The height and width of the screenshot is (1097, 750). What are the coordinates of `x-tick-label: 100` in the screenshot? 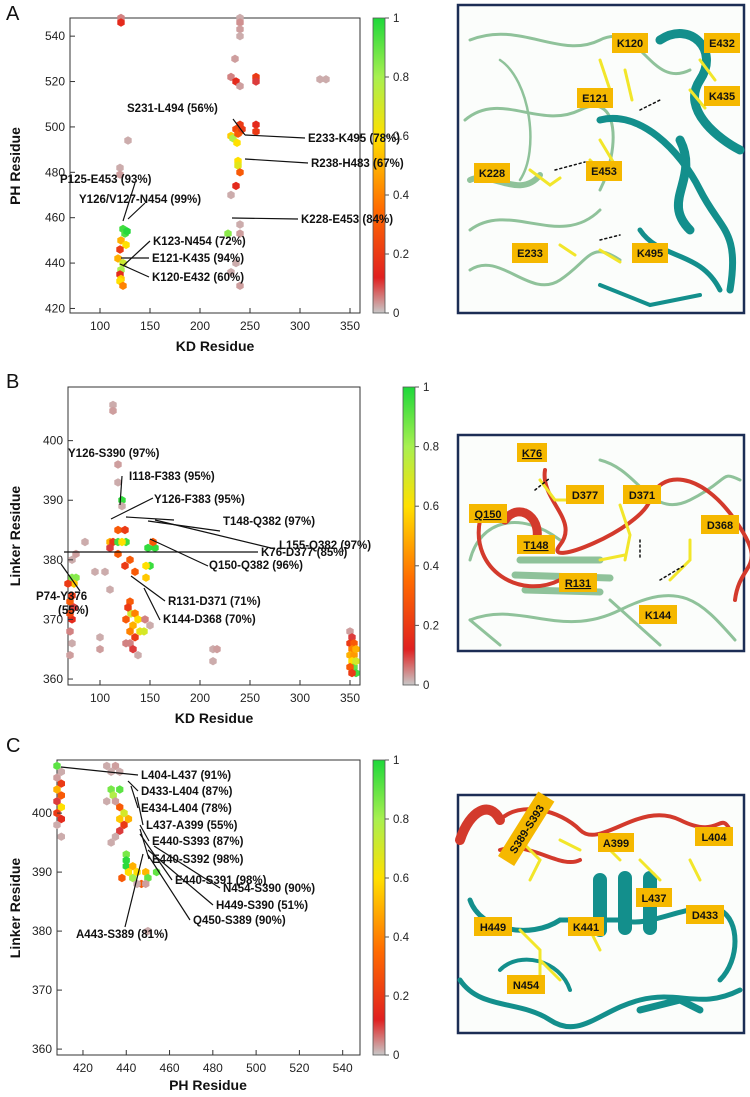 It's located at (100, 698).